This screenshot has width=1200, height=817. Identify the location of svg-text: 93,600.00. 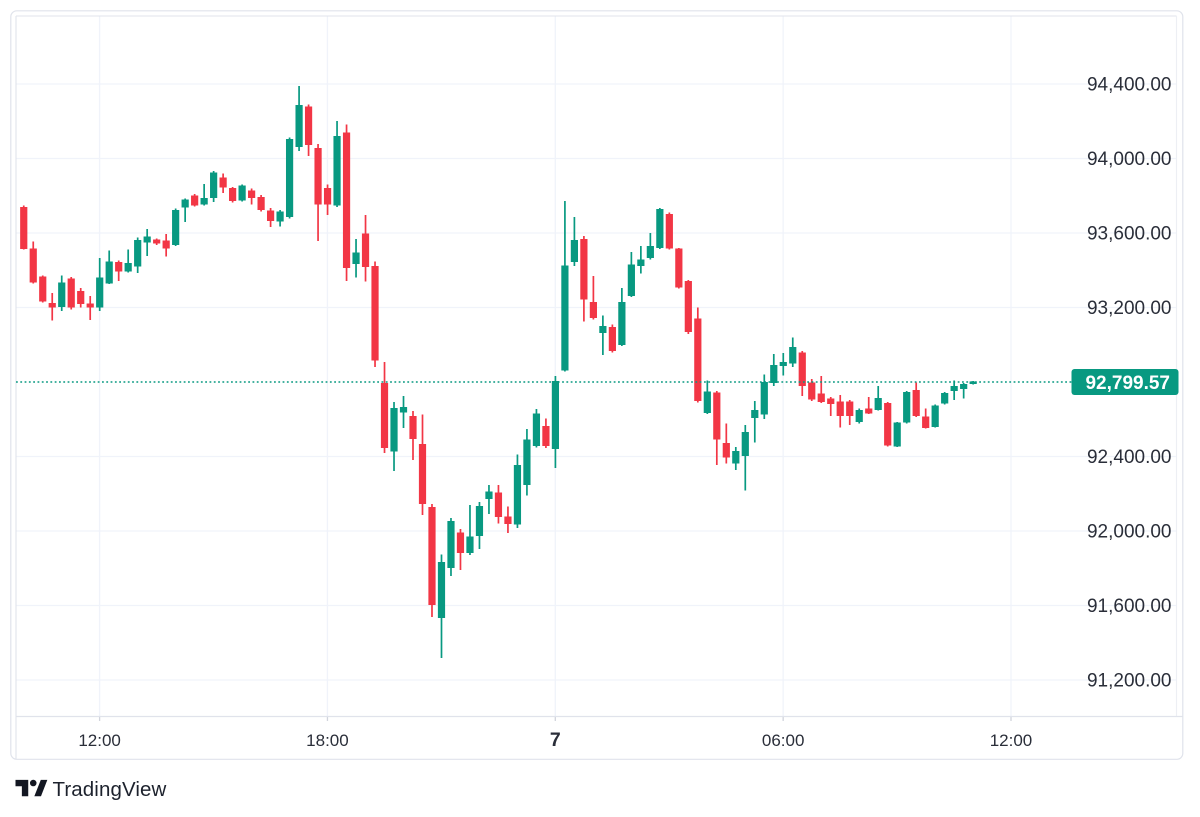
(1129, 234).